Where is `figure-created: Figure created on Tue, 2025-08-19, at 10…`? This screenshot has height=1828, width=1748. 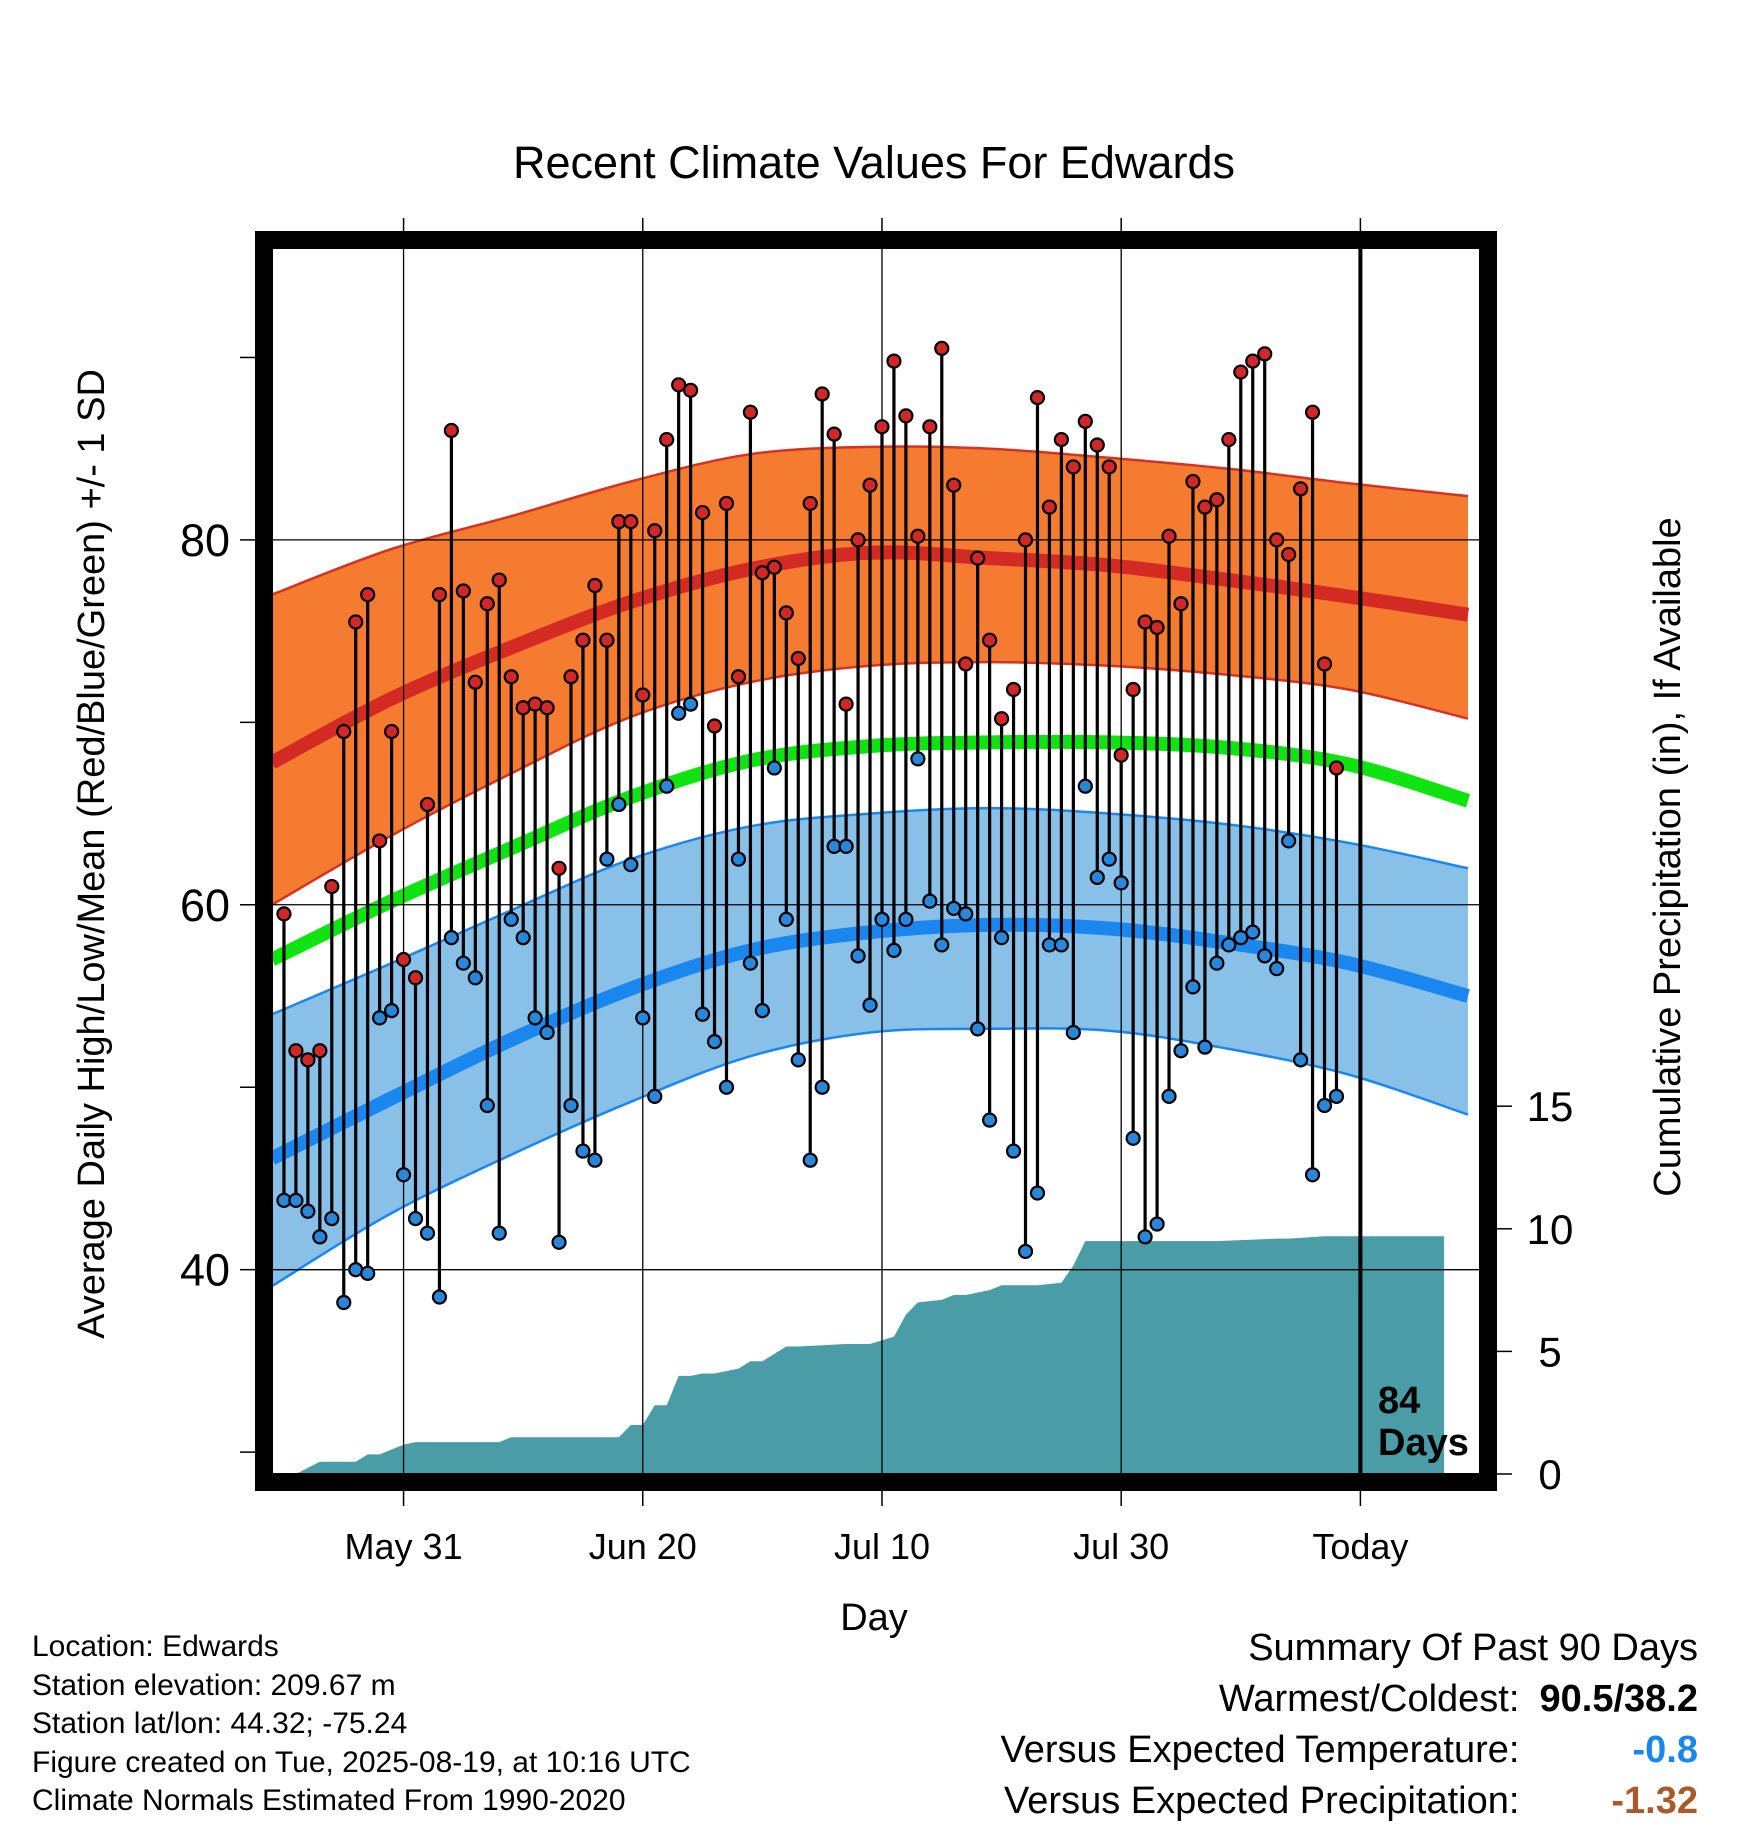
figure-created: Figure created on Tue, 2025-08-19, at 10… is located at coordinates (361, 1762).